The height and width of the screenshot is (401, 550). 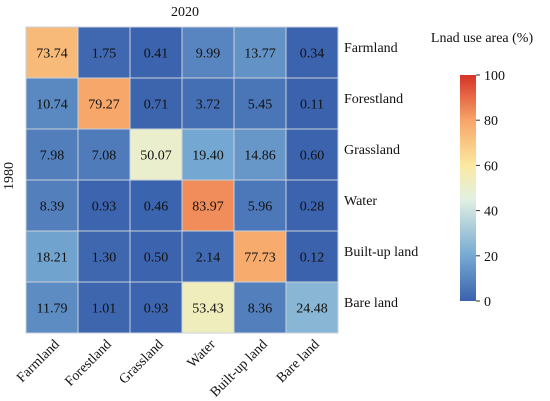 I want to click on column-label: Grassland, so click(x=142, y=362).